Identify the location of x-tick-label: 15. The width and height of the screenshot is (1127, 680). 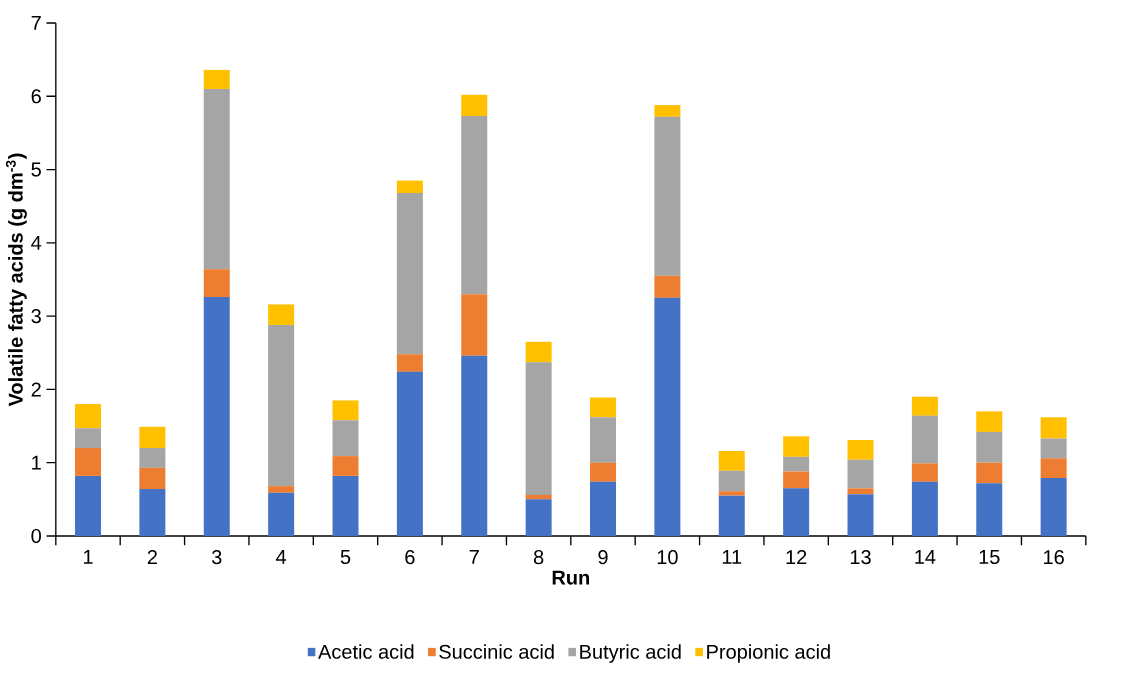
(989, 557).